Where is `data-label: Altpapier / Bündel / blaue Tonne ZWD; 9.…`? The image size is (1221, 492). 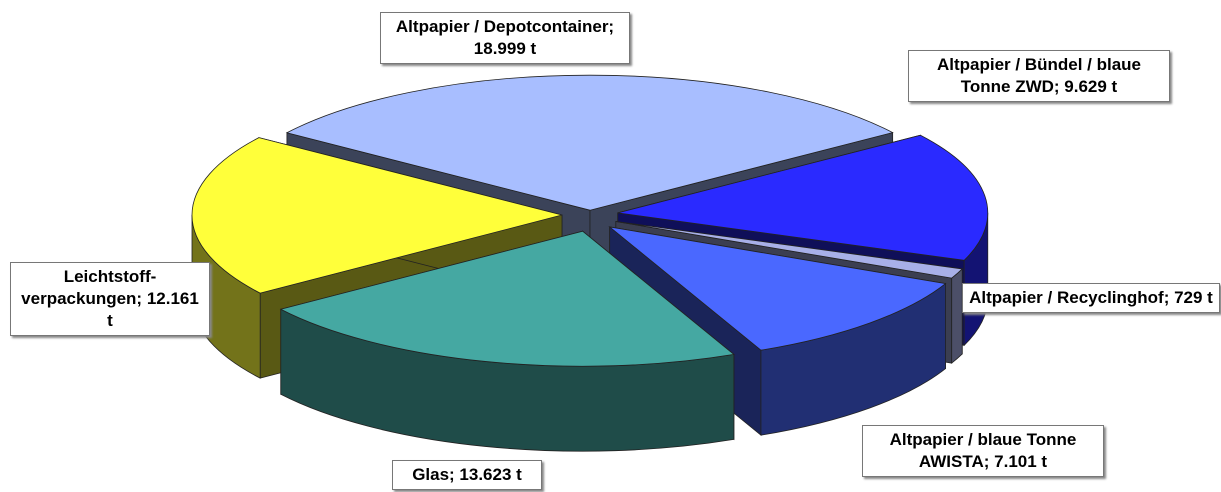 data-label: Altpapier / Bündel / blaue Tonne ZWD; 9.… is located at coordinates (1039, 76).